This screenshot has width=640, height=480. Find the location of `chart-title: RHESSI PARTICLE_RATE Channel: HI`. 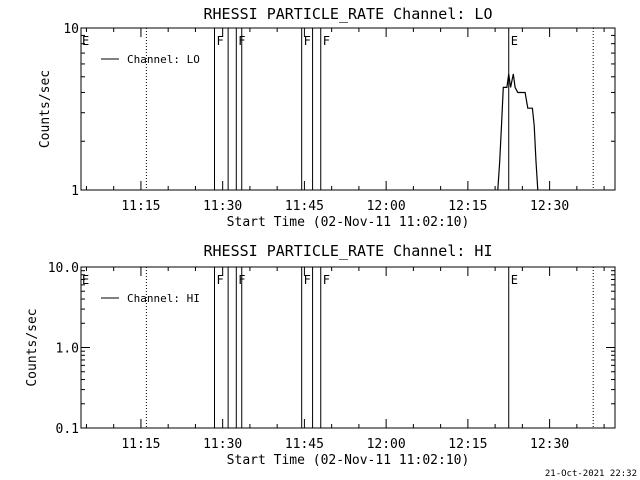

chart-title: RHESSI PARTICLE_RATE Channel: HI is located at coordinates (348, 251).